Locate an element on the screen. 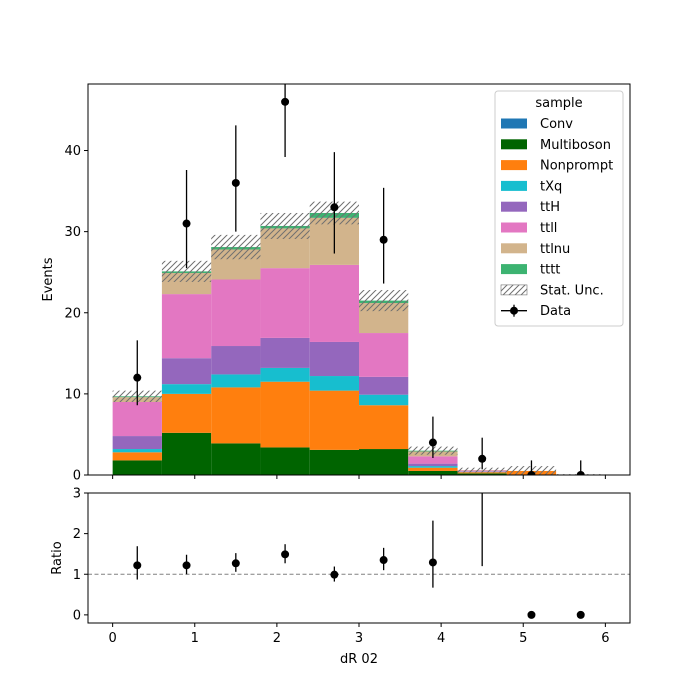 The width and height of the screenshot is (700, 700). legend-swatch-ttlnu is located at coordinates (514, 248).